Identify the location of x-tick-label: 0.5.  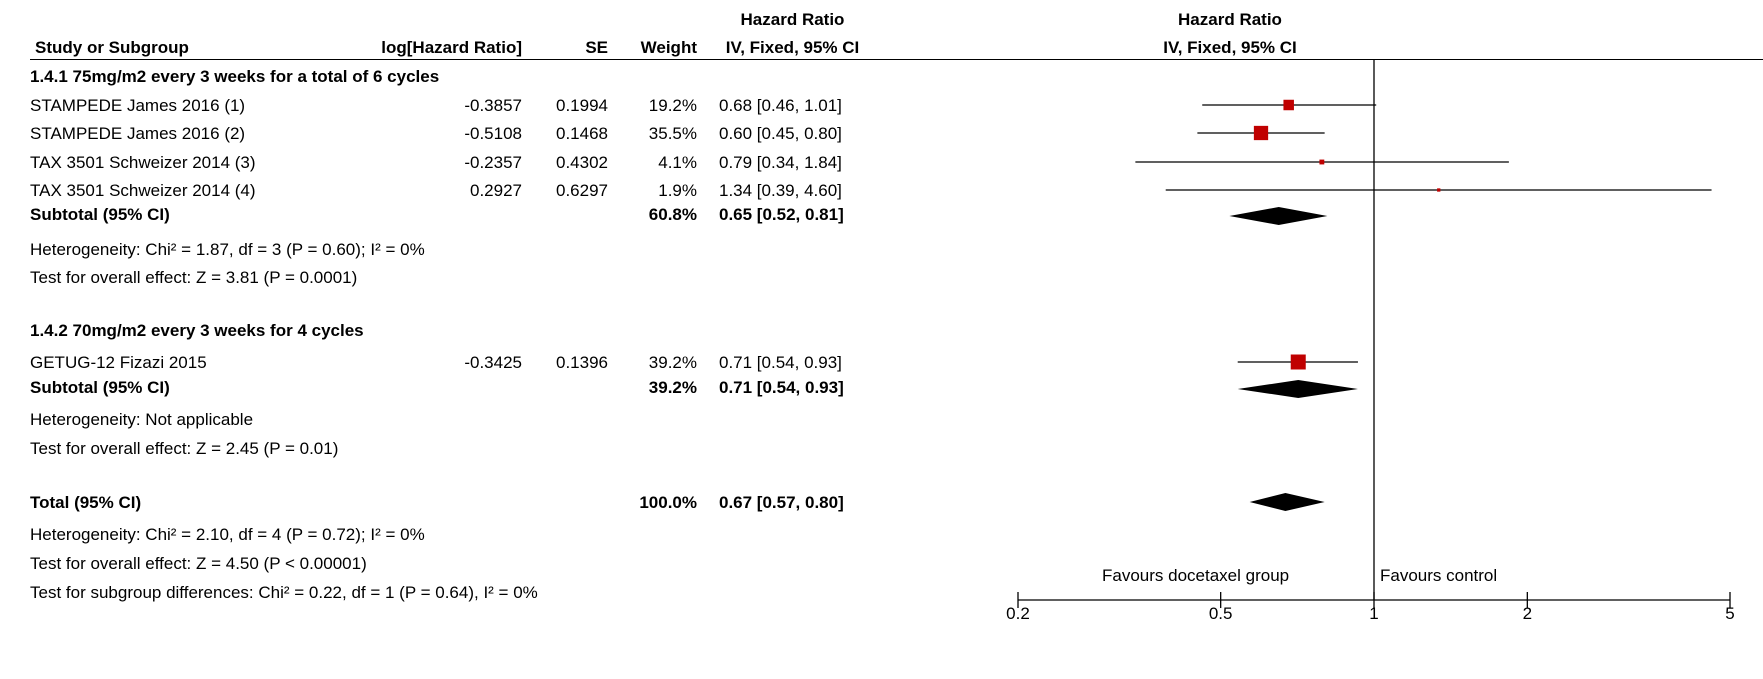
(1221, 613).